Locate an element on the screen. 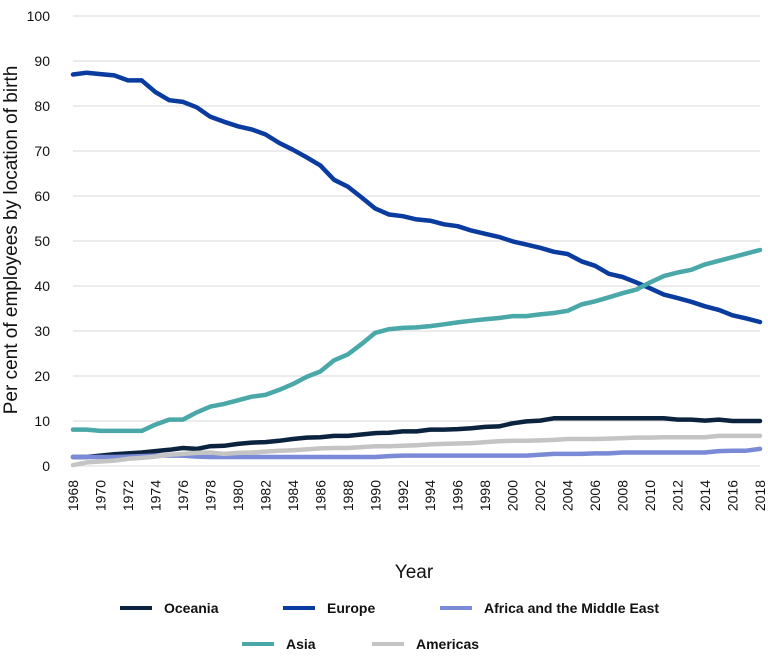 This screenshot has width=768, height=662. x-tick-label: 2000 is located at coordinates (513, 495).